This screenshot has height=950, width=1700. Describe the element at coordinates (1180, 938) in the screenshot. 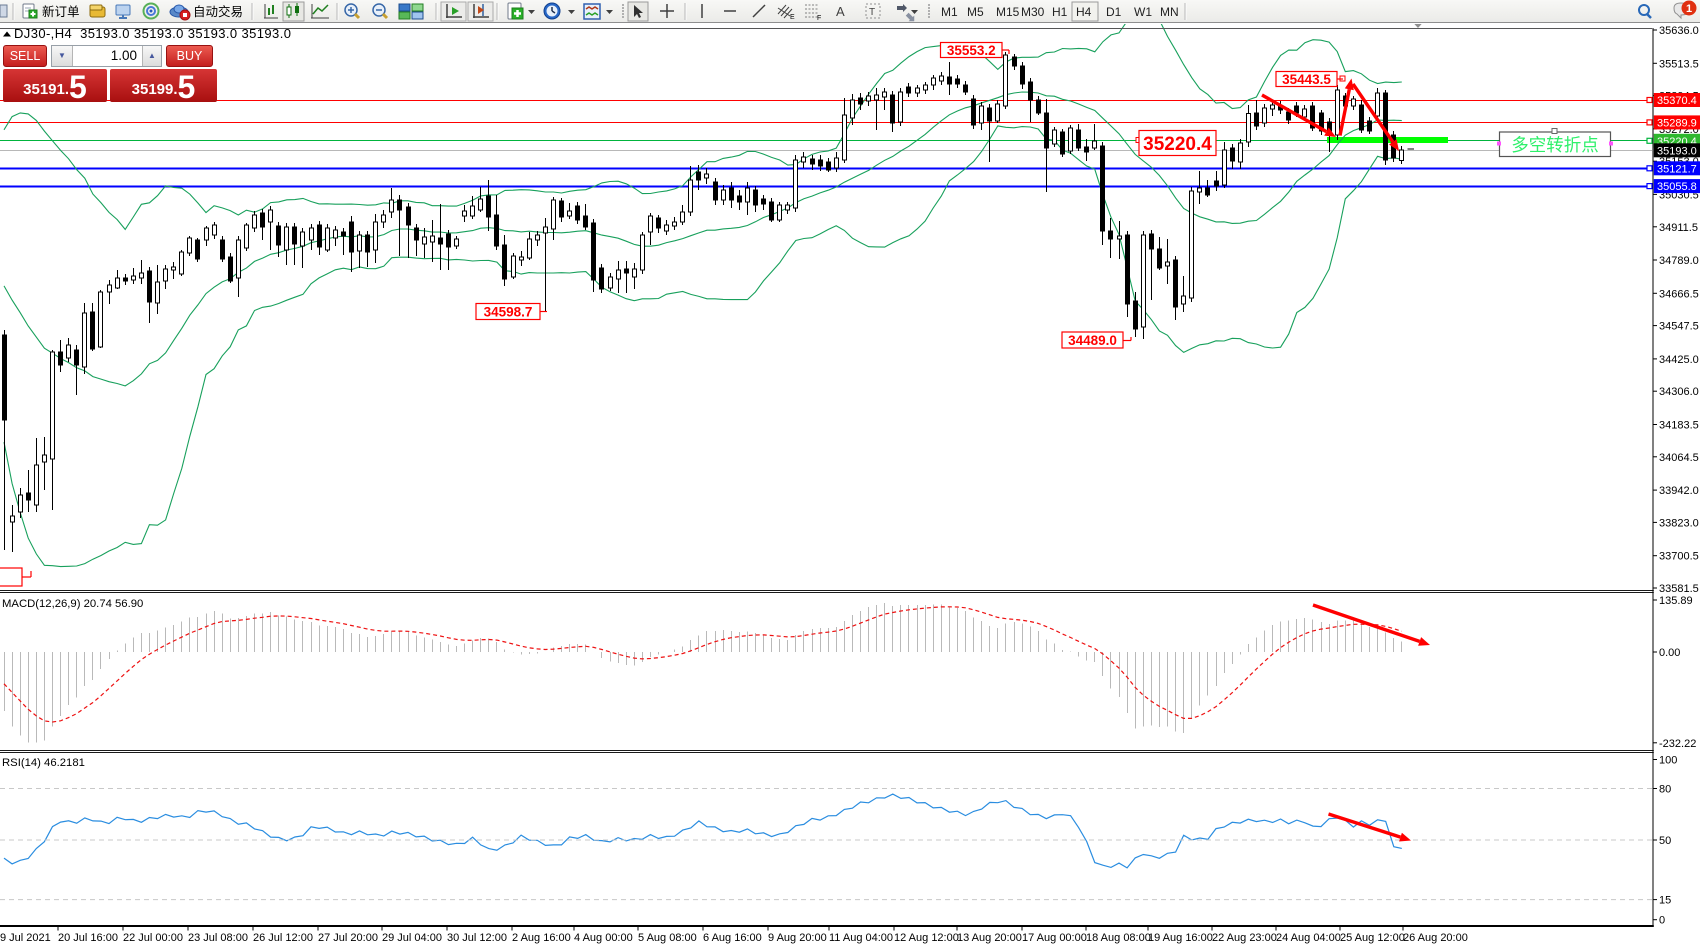

I see `svg-text: 19 Aug 16:00` at that location.